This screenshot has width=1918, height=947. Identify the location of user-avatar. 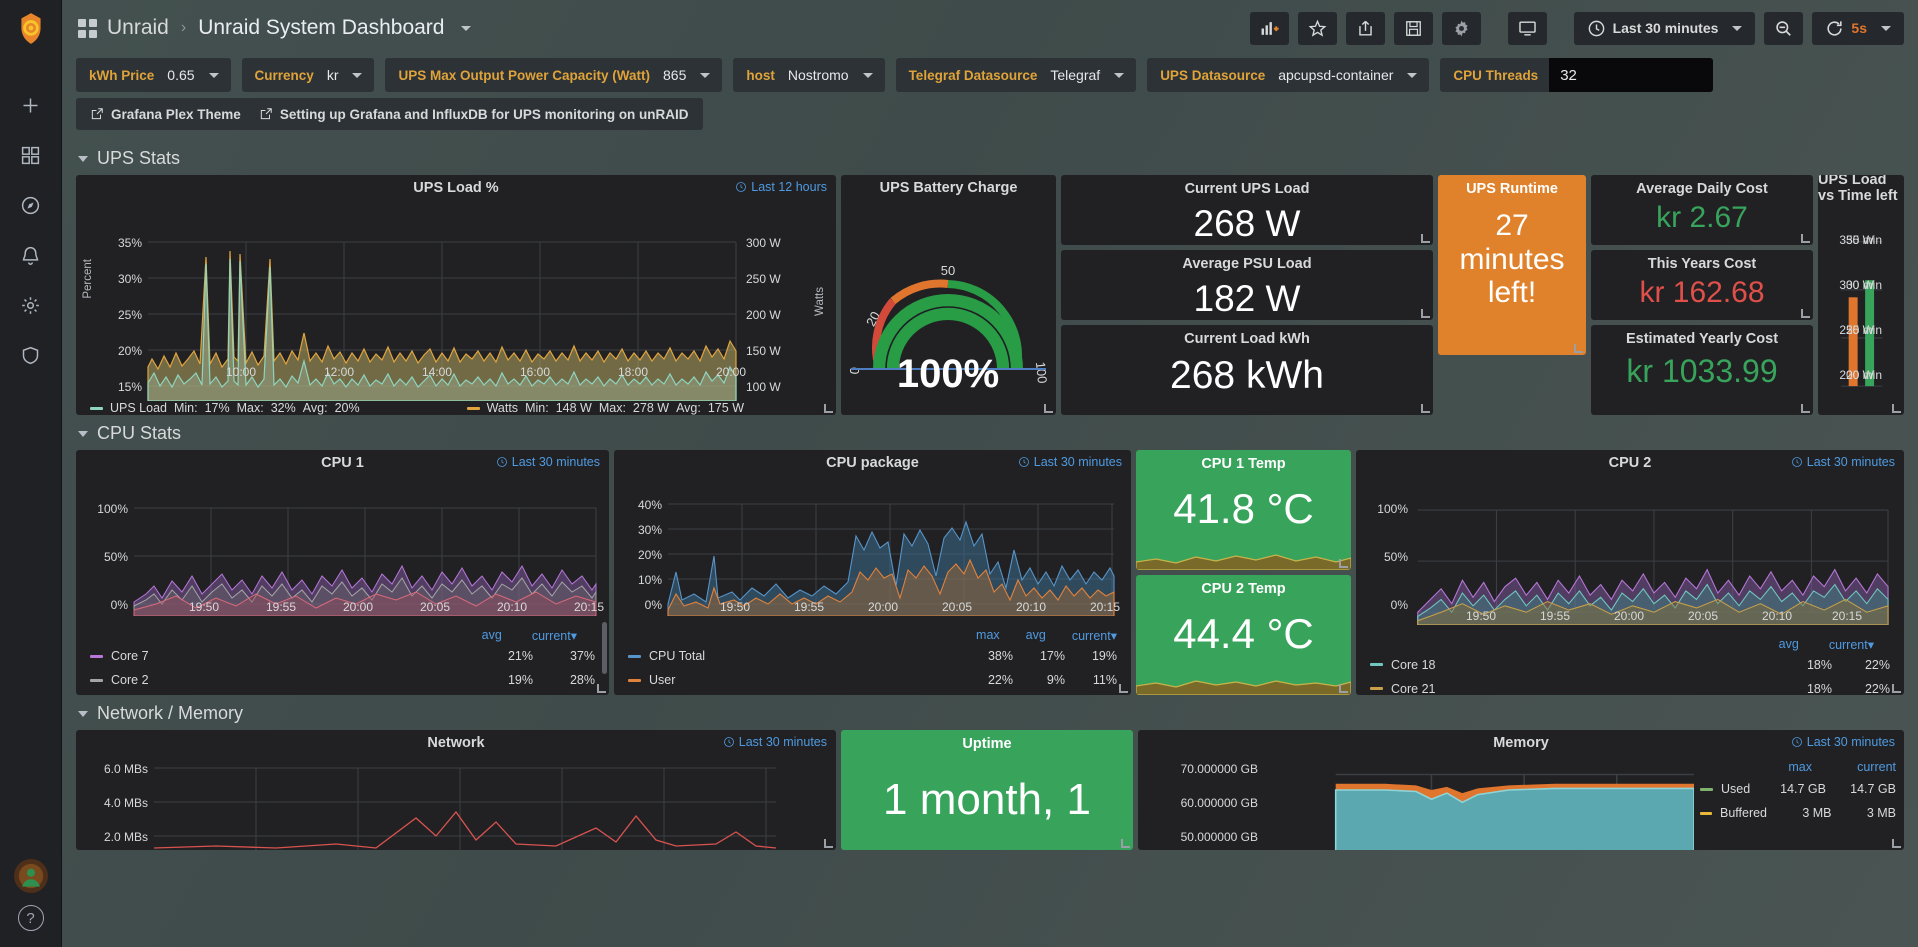
(30, 876).